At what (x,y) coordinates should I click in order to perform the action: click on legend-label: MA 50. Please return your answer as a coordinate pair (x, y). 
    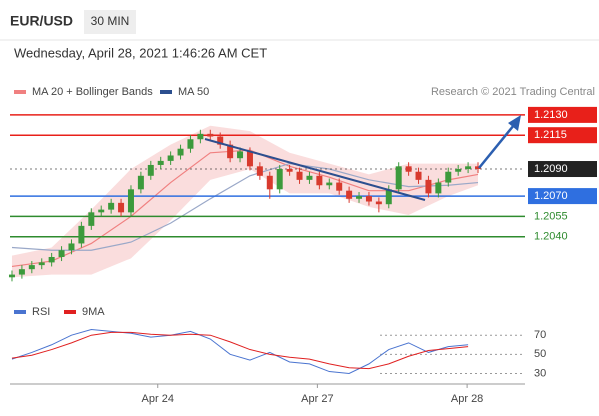
    Looking at the image, I should click on (193, 92).